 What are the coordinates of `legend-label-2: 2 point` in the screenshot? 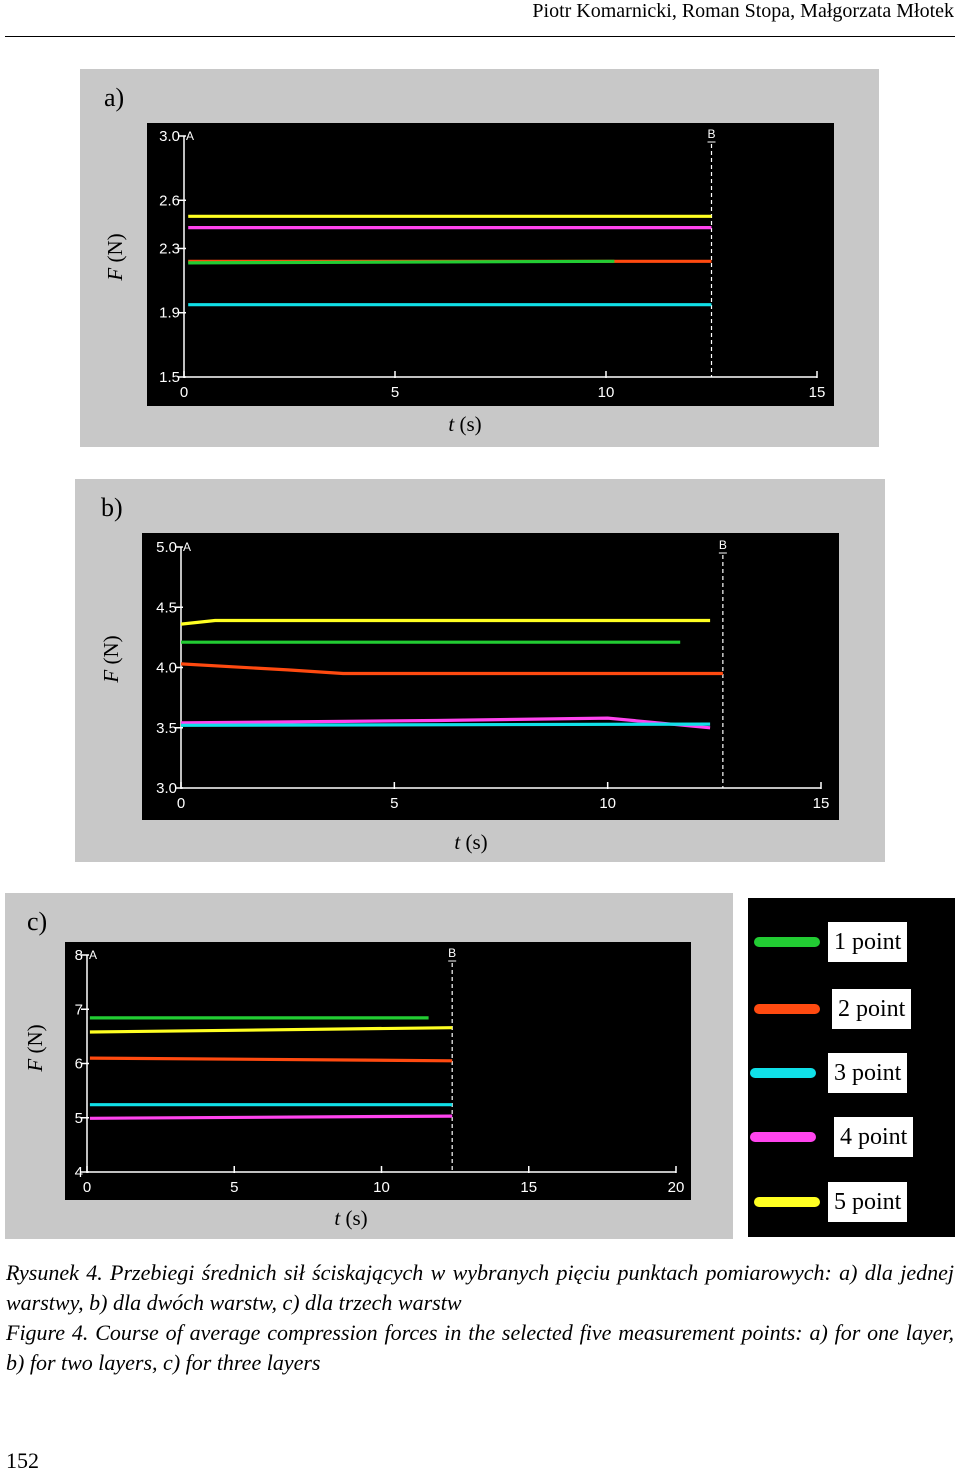 It's located at (872, 1009).